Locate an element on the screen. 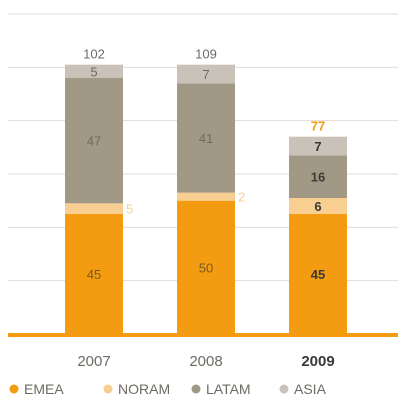 Image resolution: width=398 pixels, height=404 pixels. legend-label: LATAM is located at coordinates (228, 389).